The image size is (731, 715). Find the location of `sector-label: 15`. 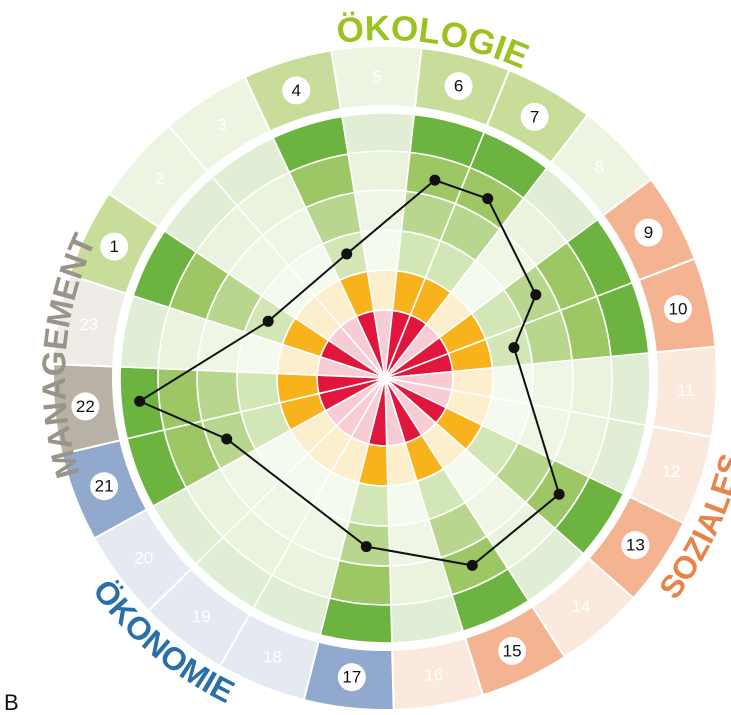

sector-label: 15 is located at coordinates (512, 650).